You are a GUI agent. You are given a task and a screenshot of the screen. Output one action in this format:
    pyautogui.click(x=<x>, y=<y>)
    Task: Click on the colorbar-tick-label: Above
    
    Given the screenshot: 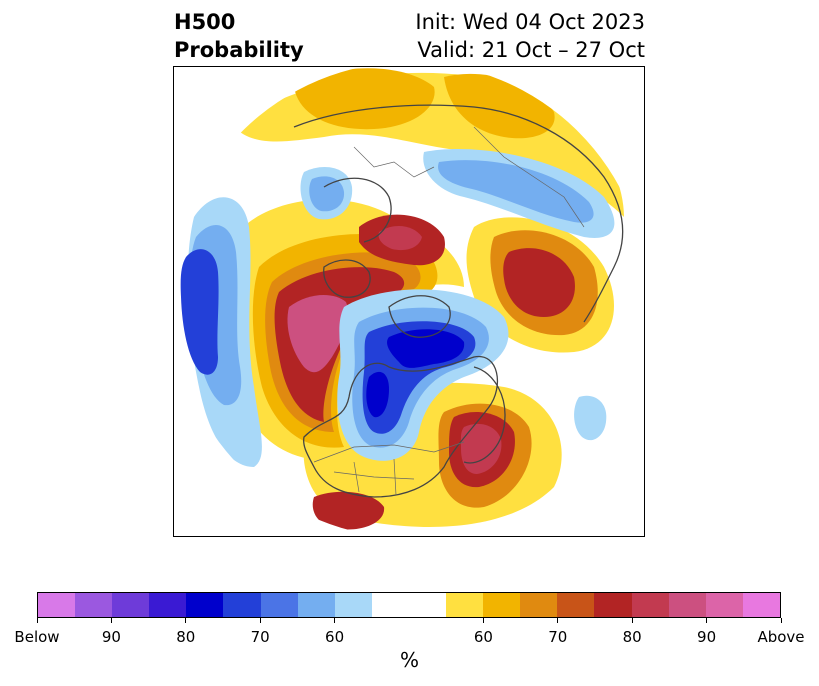 What is the action you would take?
    pyautogui.click(x=781, y=637)
    